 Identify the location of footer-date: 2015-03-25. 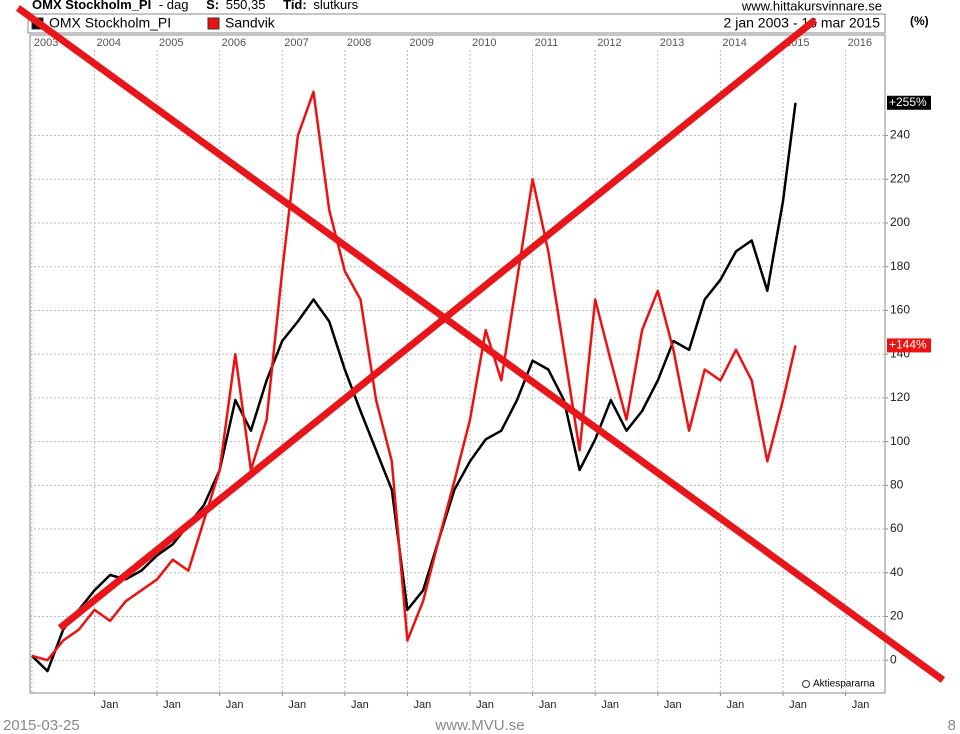
(41, 725).